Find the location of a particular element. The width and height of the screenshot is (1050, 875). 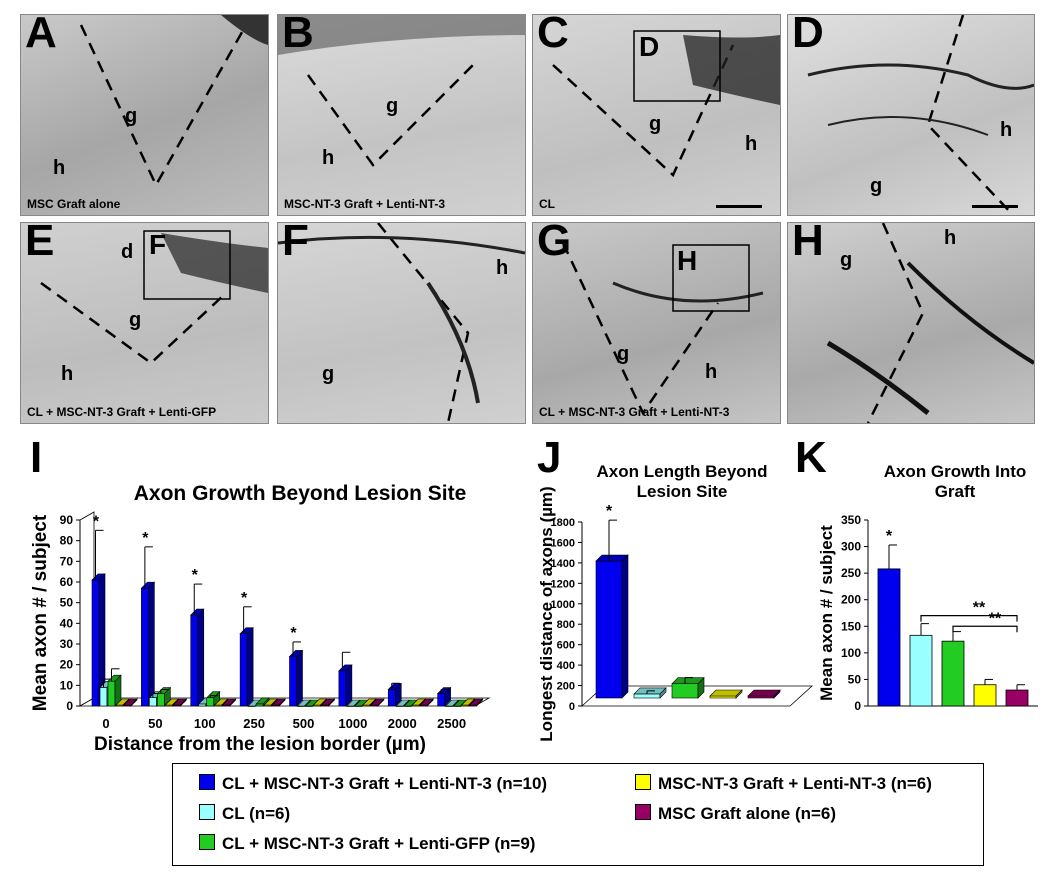

chart-j-y-tick-label: 1200 is located at coordinates (563, 584).